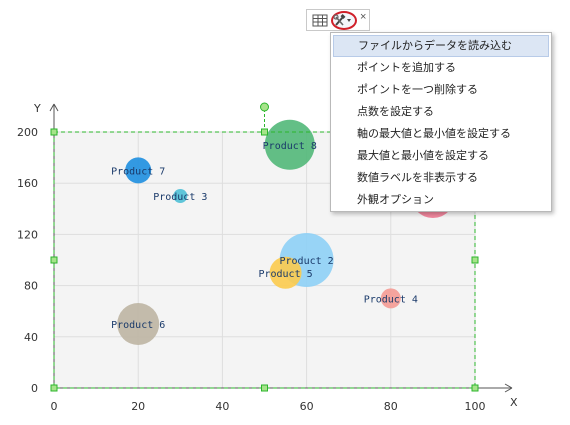 Image resolution: width=570 pixels, height=425 pixels. I want to click on bubble-label: Product 4, so click(391, 299).